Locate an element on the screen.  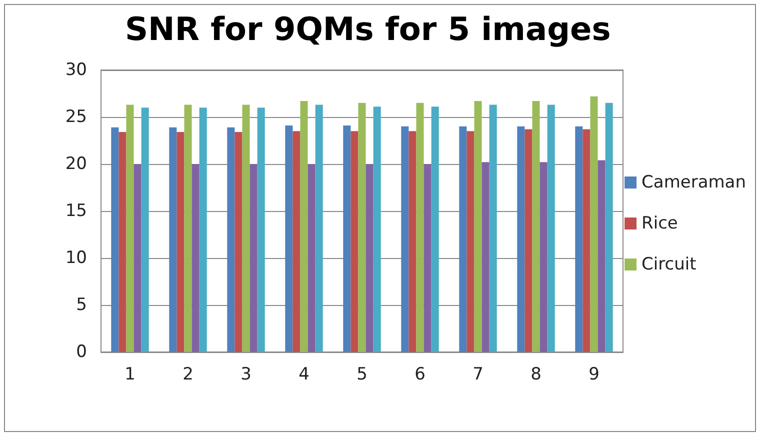
x-tick-label: 8 is located at coordinates (536, 374).